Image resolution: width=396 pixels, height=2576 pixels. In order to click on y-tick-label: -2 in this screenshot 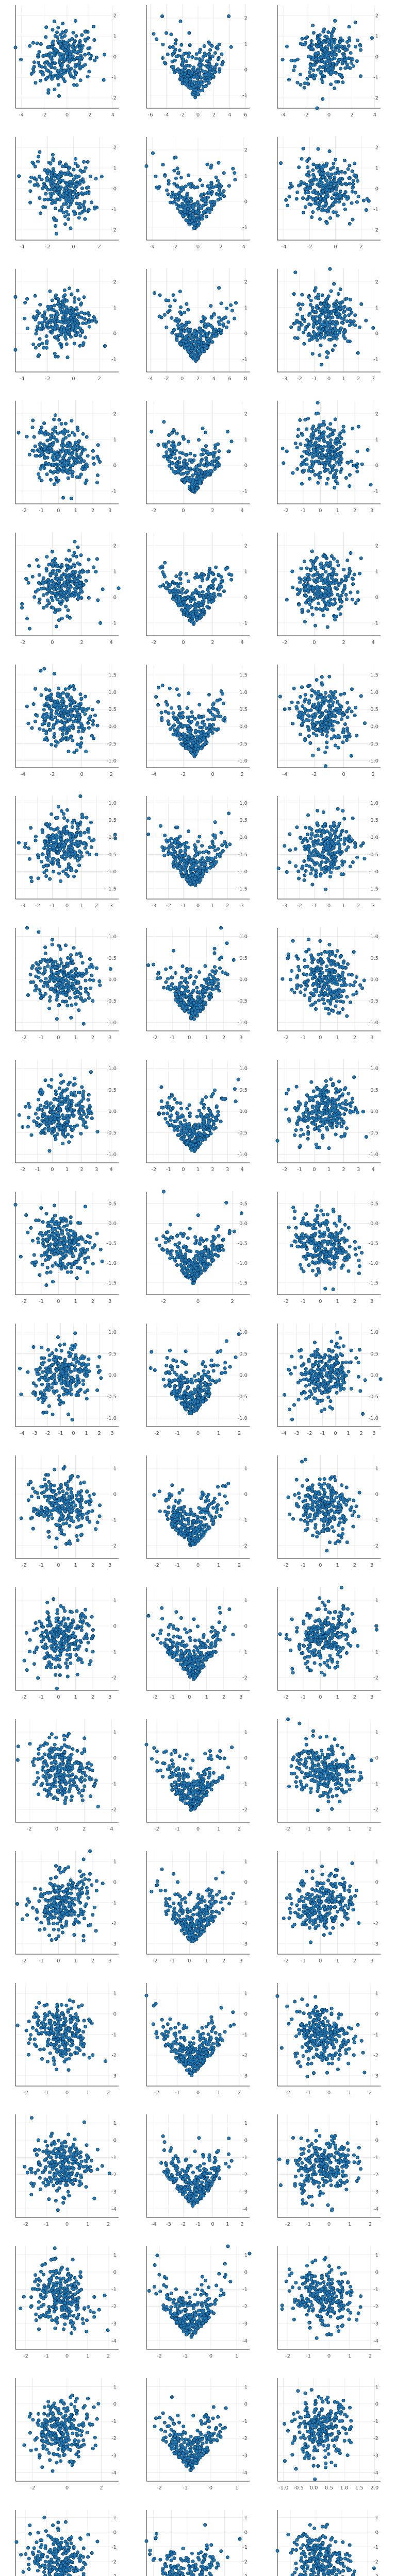, I will do `click(375, 98)`.